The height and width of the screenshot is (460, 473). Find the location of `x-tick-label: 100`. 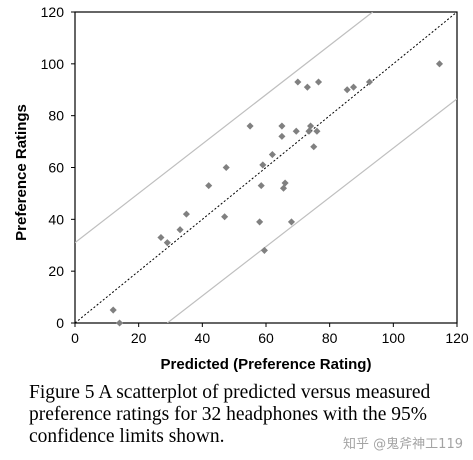

x-tick-label: 100 is located at coordinates (394, 338).